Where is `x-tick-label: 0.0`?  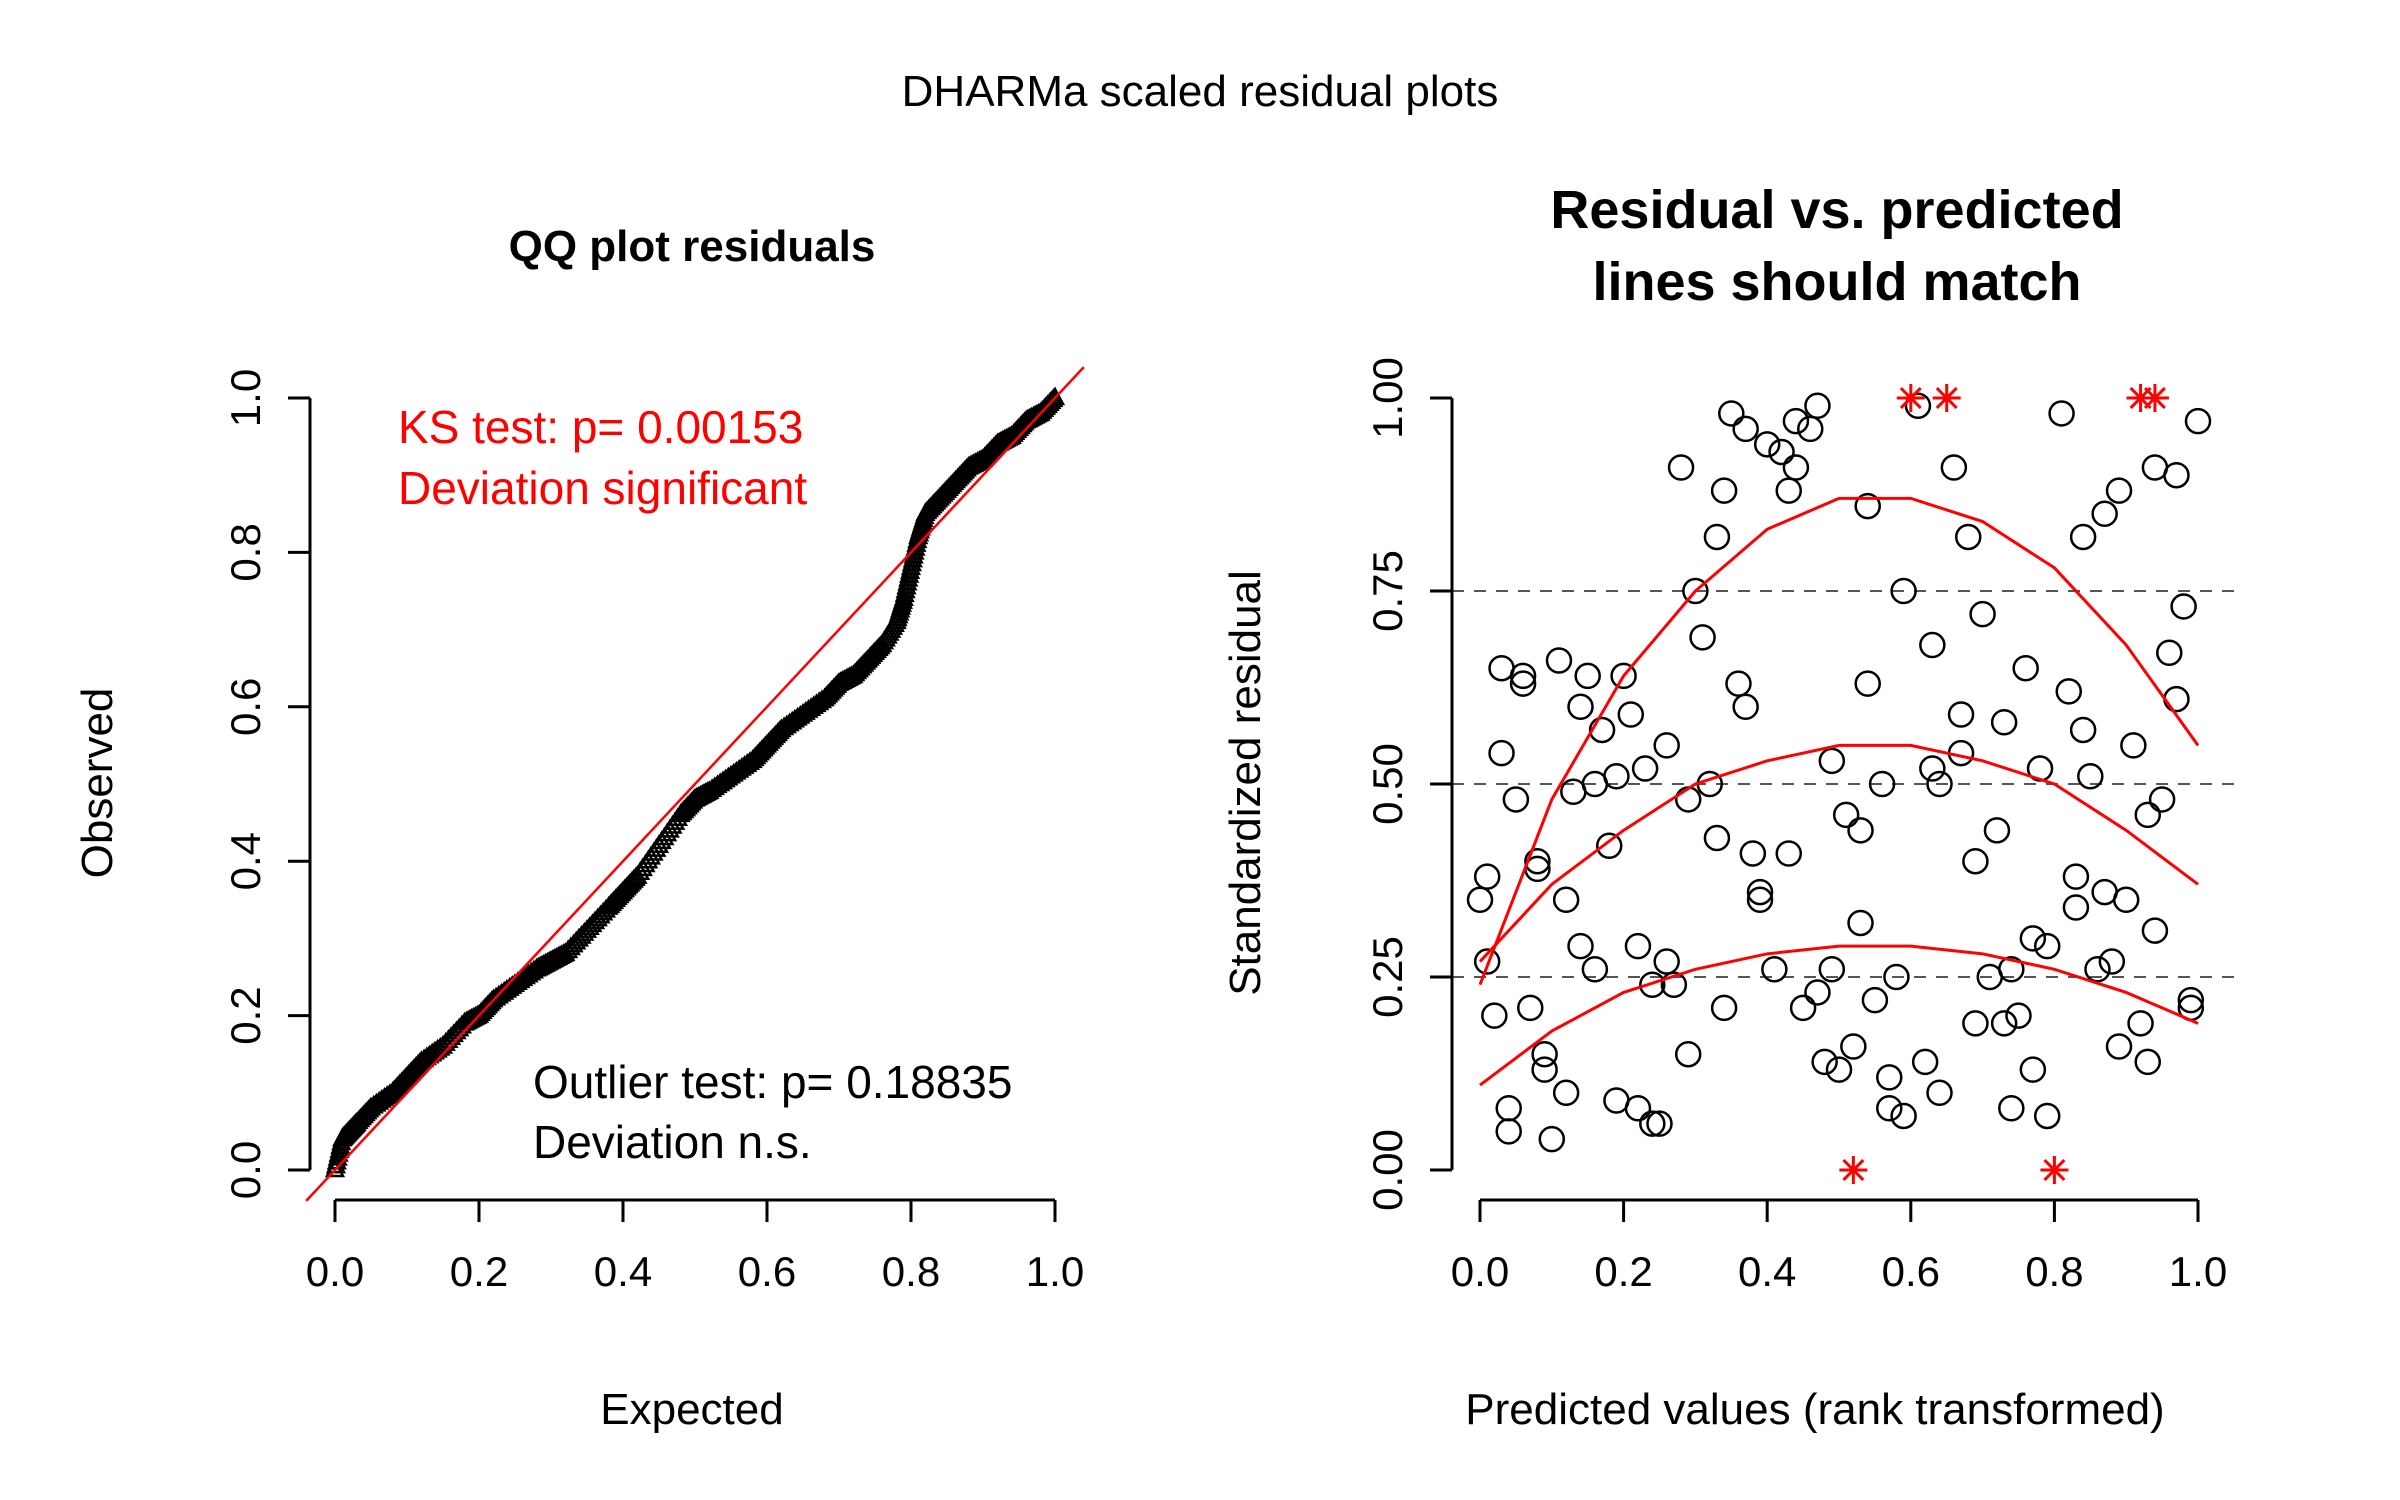 x-tick-label: 0.0 is located at coordinates (1480, 1271).